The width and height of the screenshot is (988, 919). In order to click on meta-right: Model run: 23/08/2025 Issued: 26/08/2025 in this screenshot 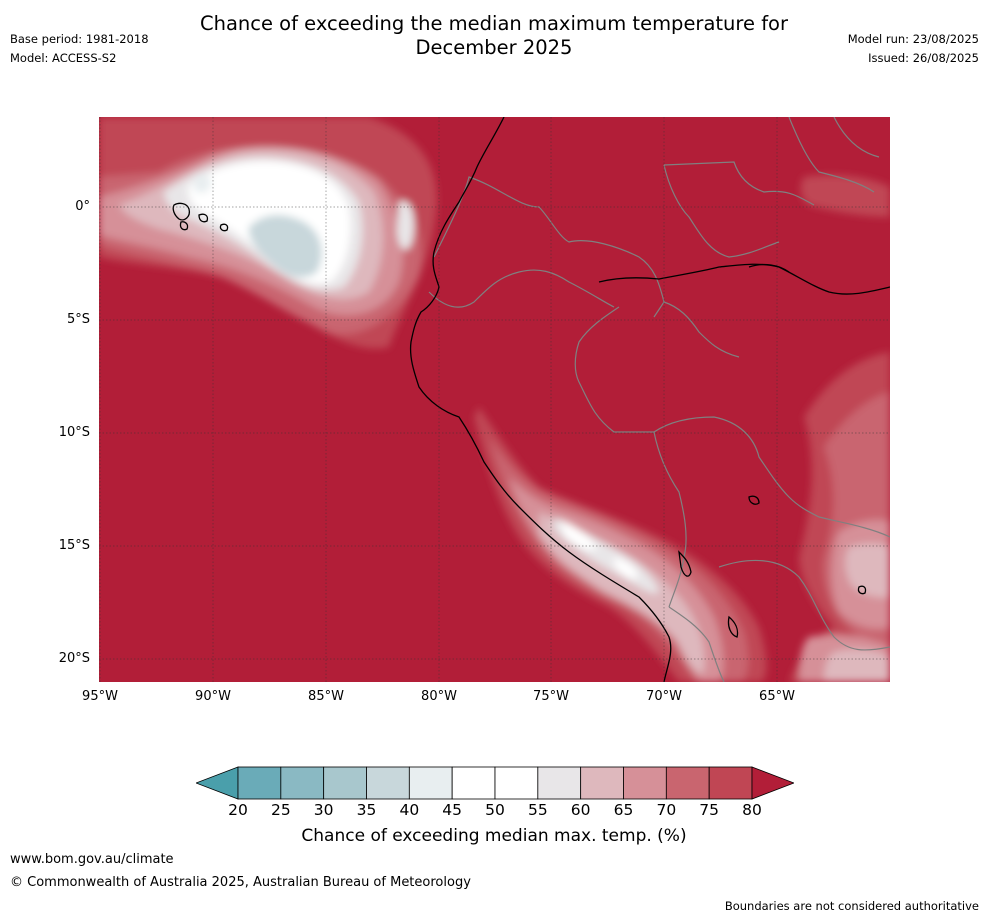, I will do `click(913, 51)`.